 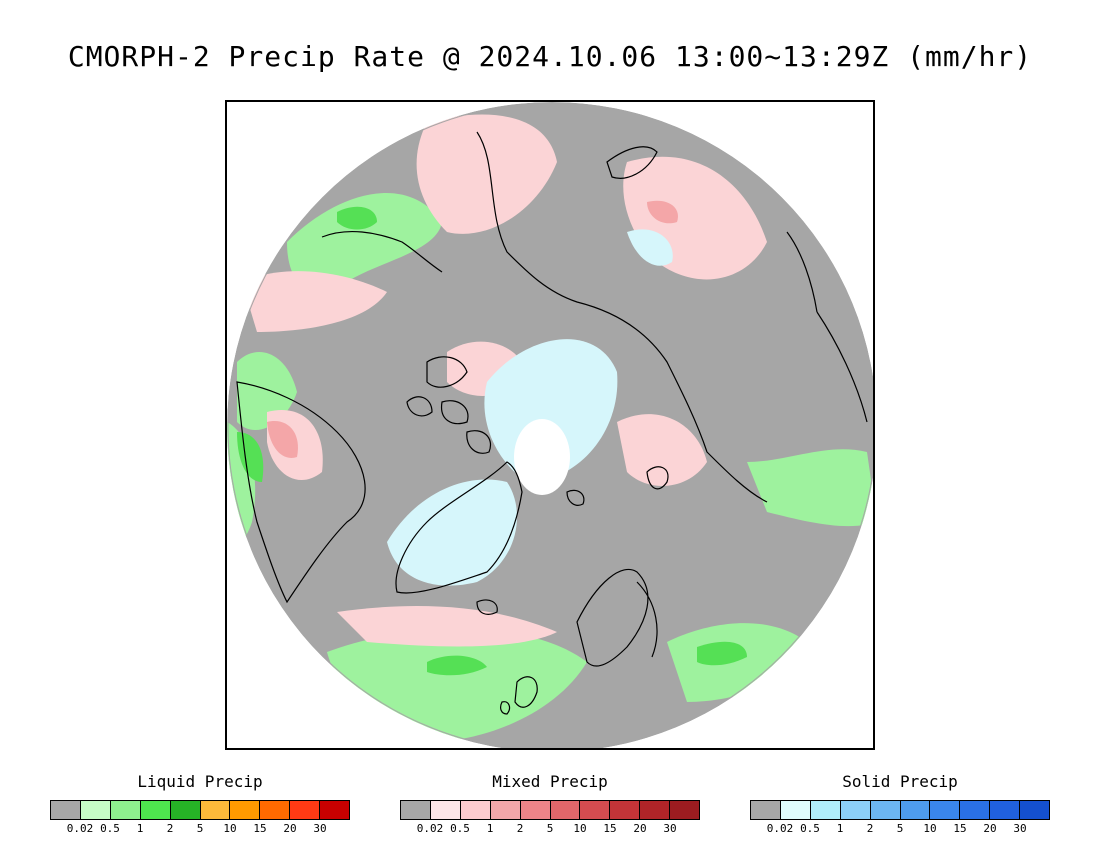 What do you see at coordinates (519, 695) in the screenshot?
I see `coastline-british-isles` at bounding box center [519, 695].